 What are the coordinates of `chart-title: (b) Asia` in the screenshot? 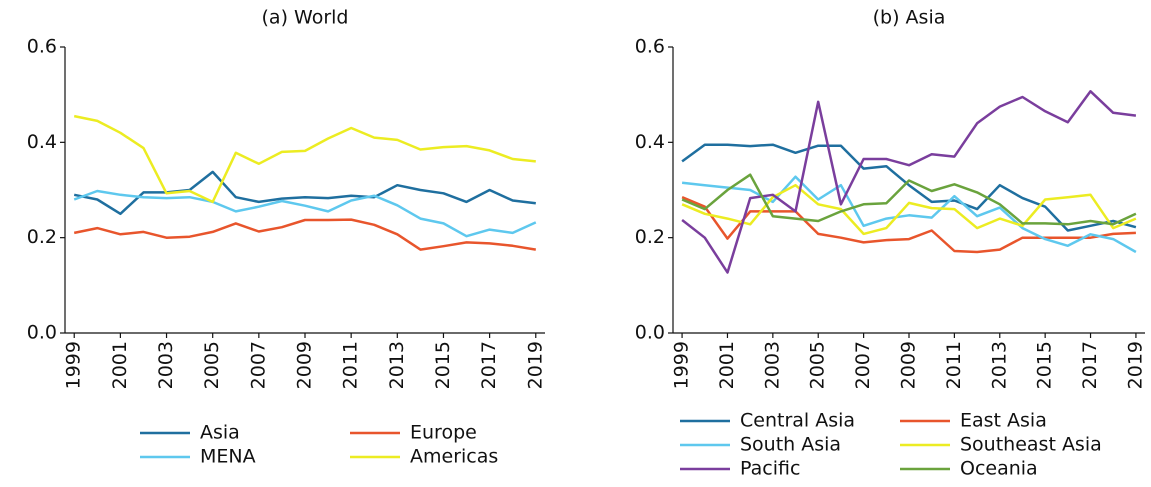 It's located at (909, 18).